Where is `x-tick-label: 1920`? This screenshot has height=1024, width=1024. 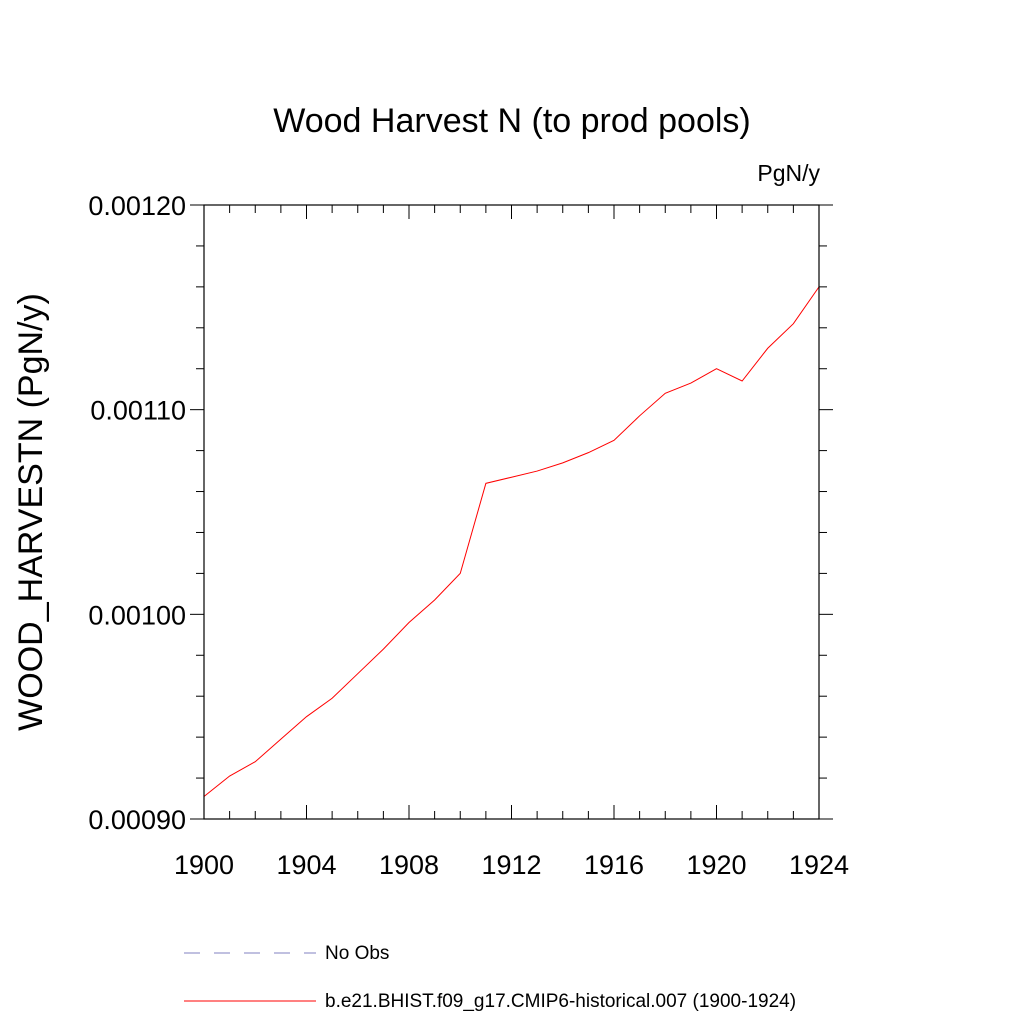
x-tick-label: 1920 is located at coordinates (716, 865).